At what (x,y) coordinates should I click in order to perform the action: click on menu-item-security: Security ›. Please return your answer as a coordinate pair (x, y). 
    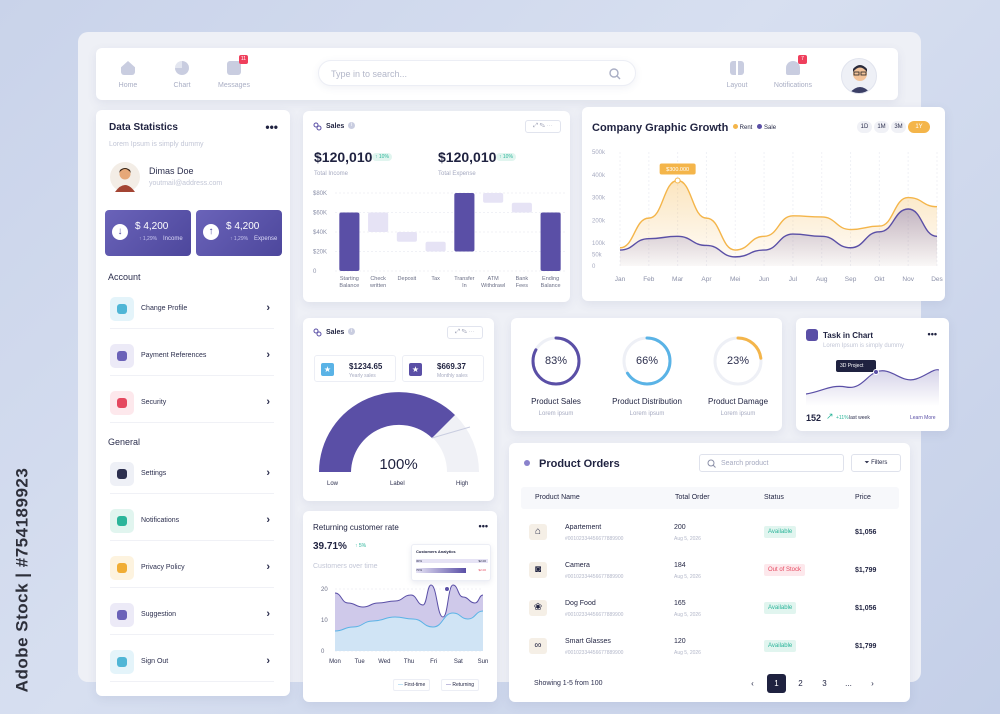
    Looking at the image, I should click on (192, 405).